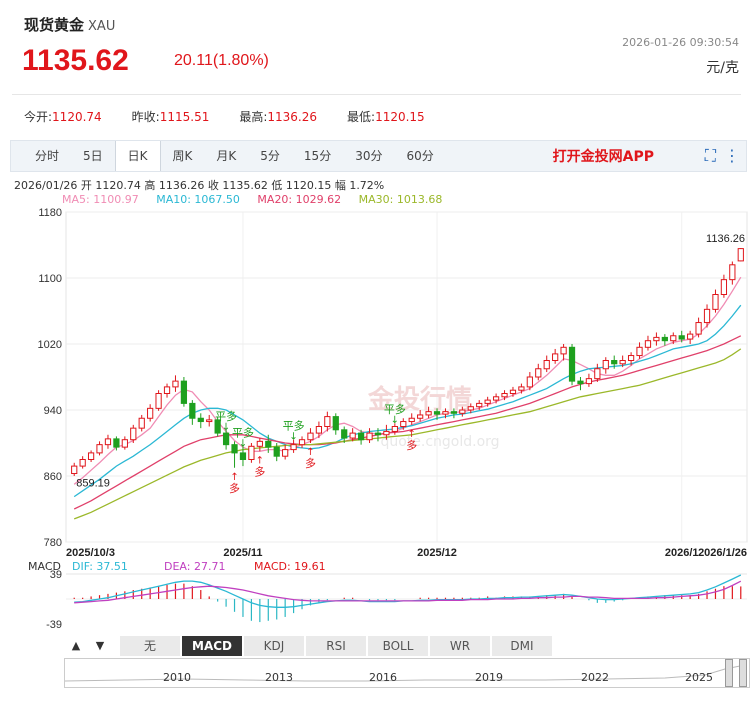 The height and width of the screenshot is (702, 753). I want to click on x-tick-label: 2026/1/26, so click(722, 553).